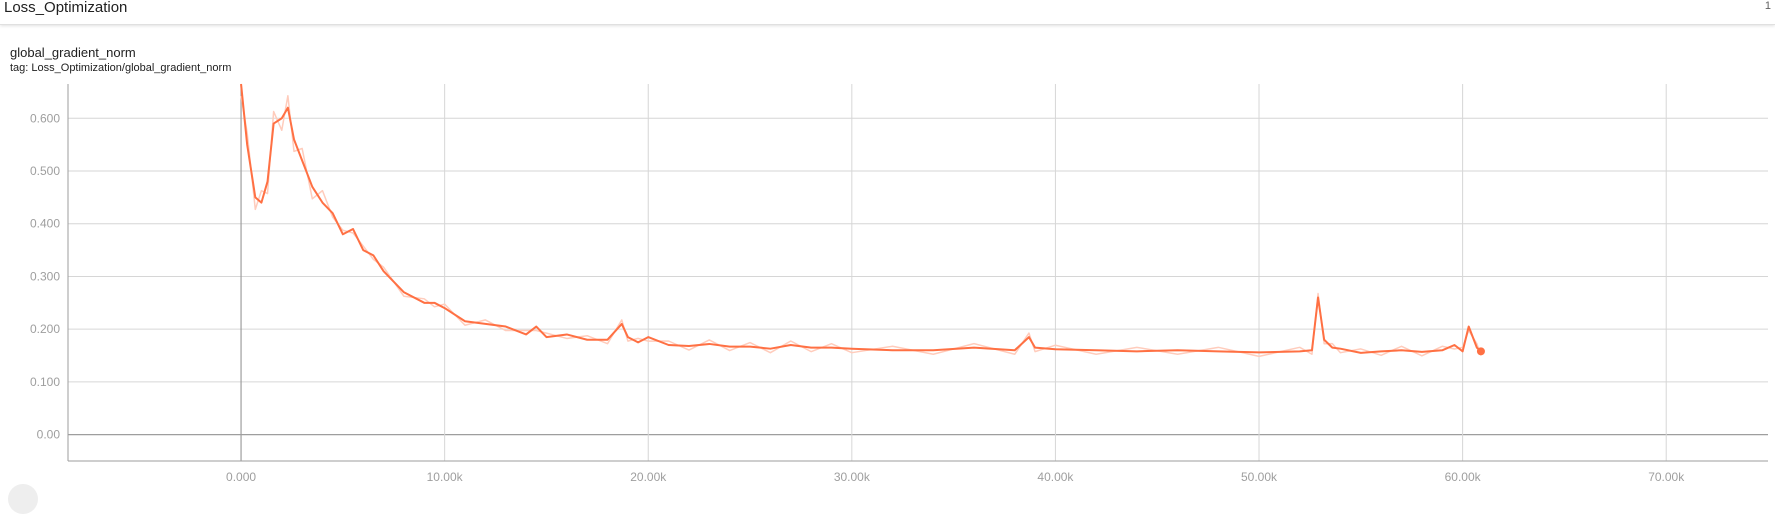 The height and width of the screenshot is (514, 1775). What do you see at coordinates (49, 435) in the screenshot?
I see `y-tick-label: 0.00` at bounding box center [49, 435].